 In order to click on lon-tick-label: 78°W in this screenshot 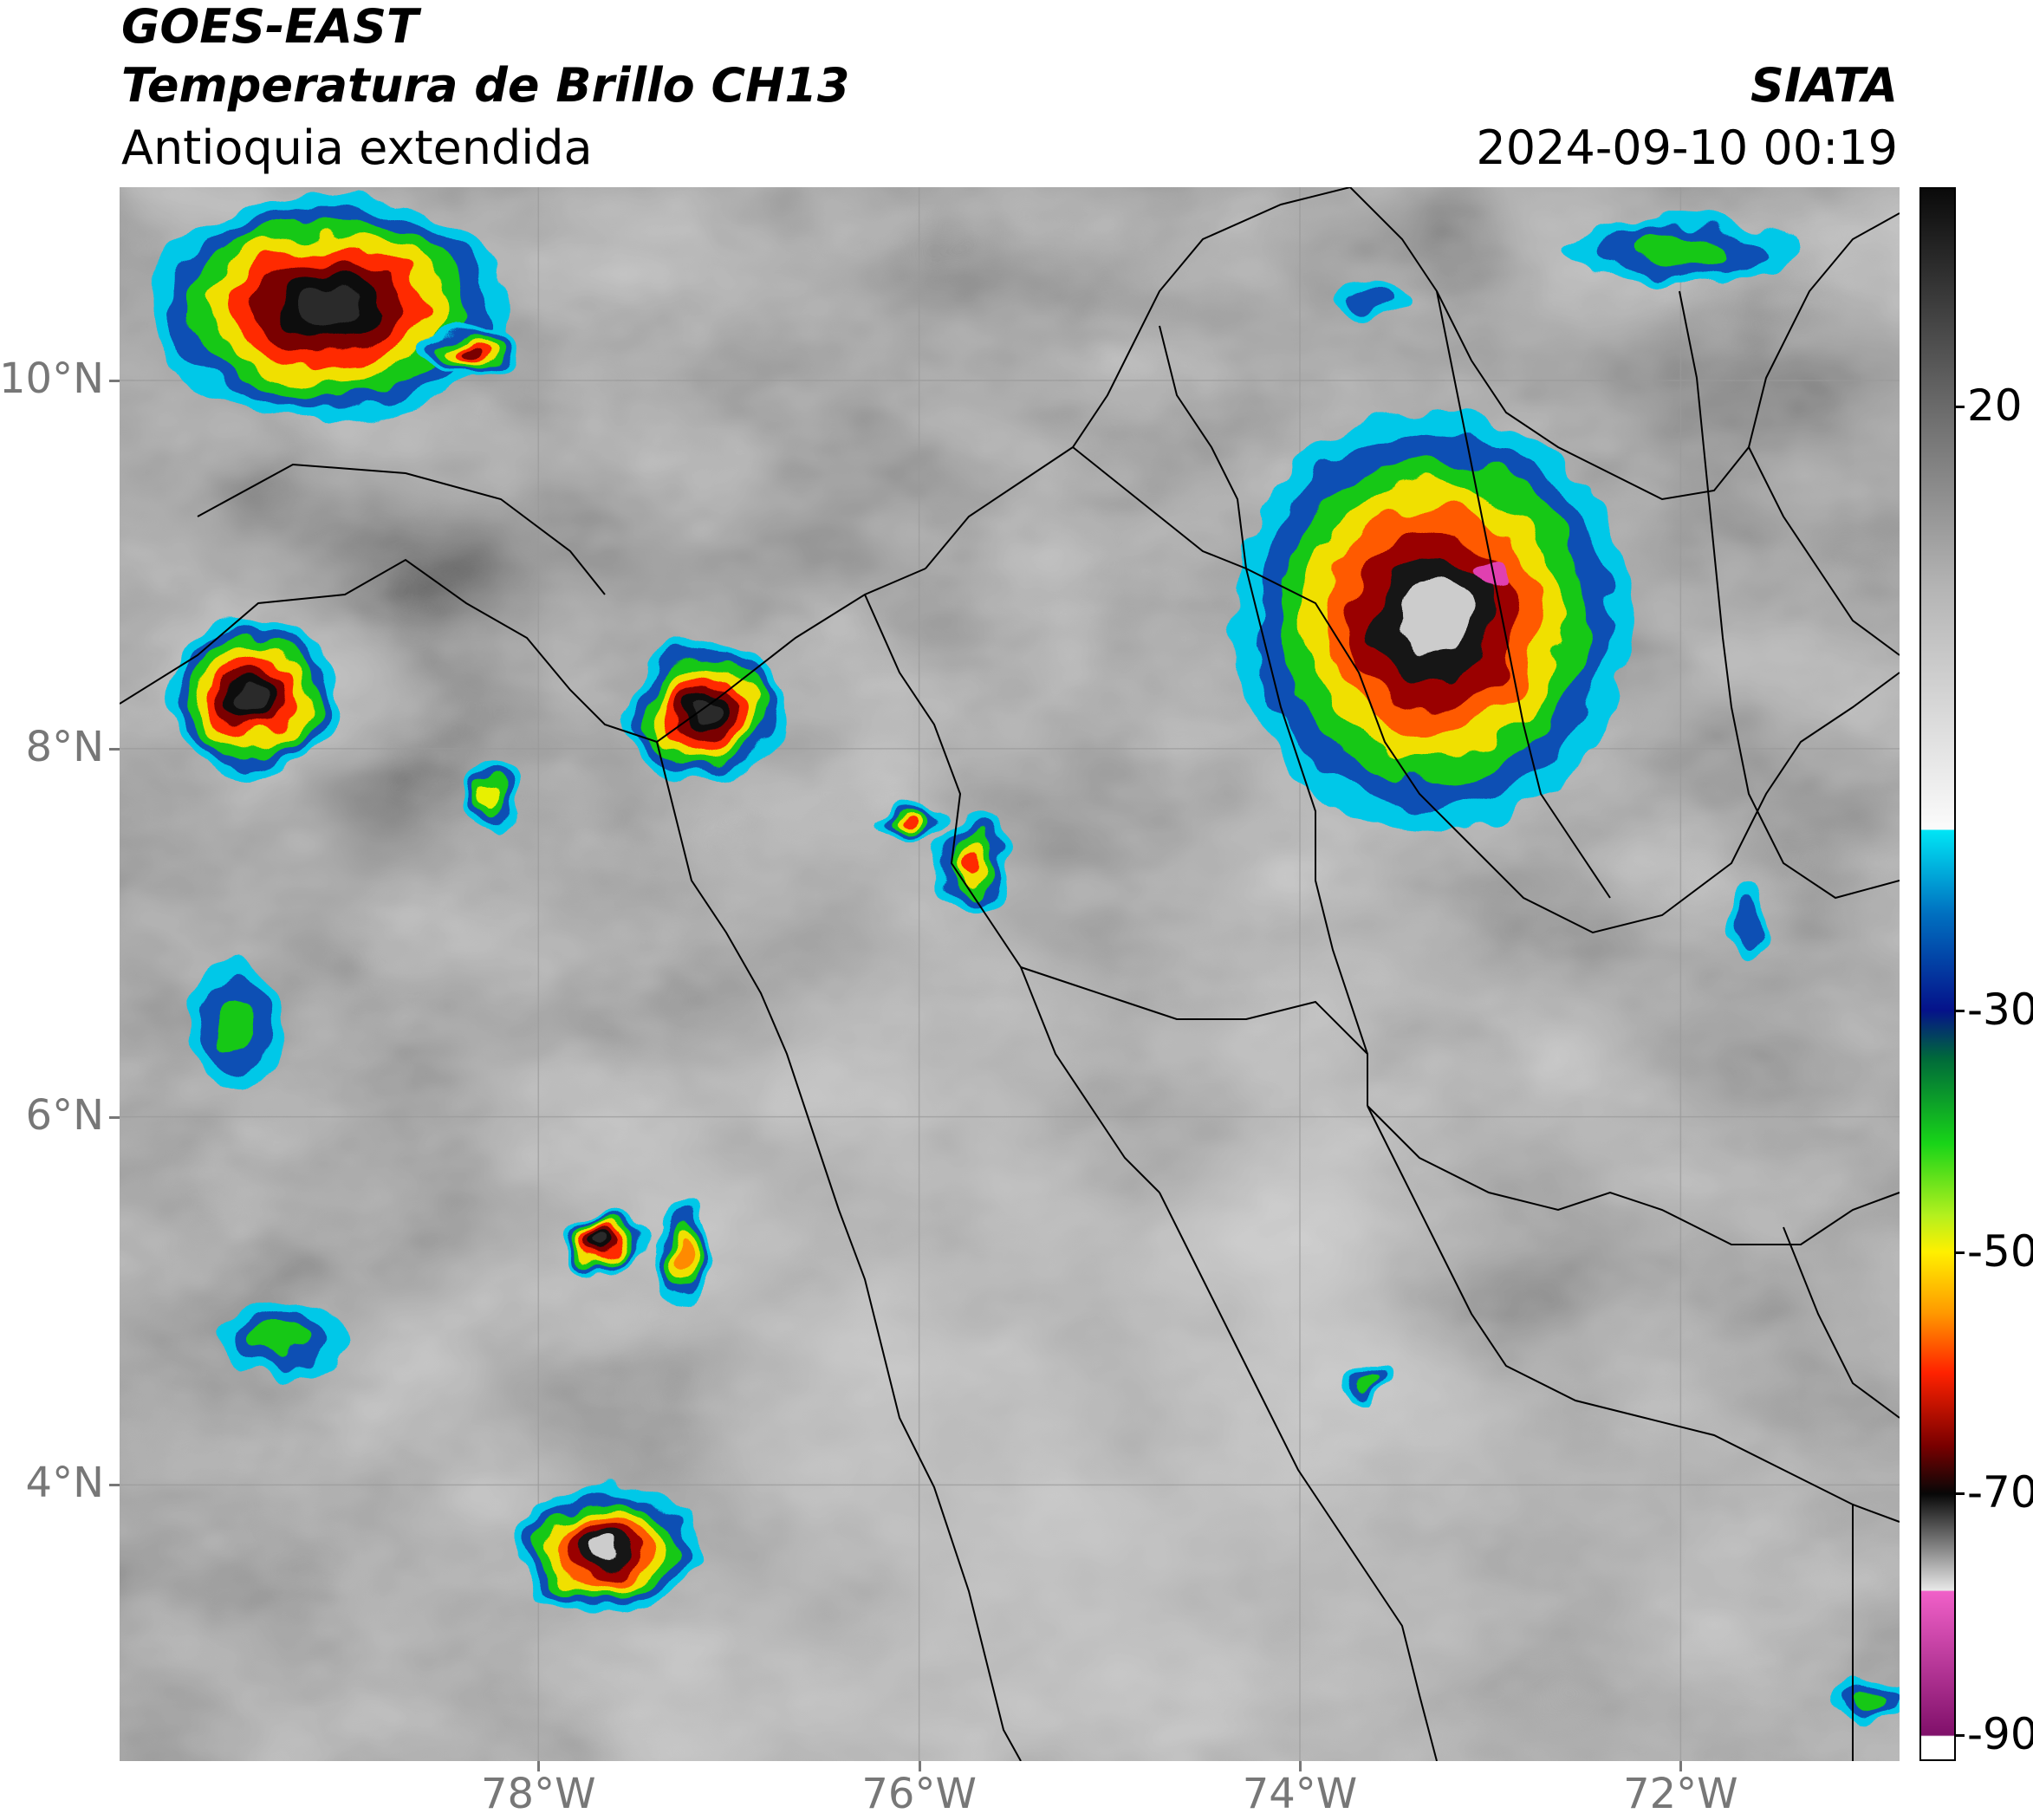, I will do `click(538, 1794)`.